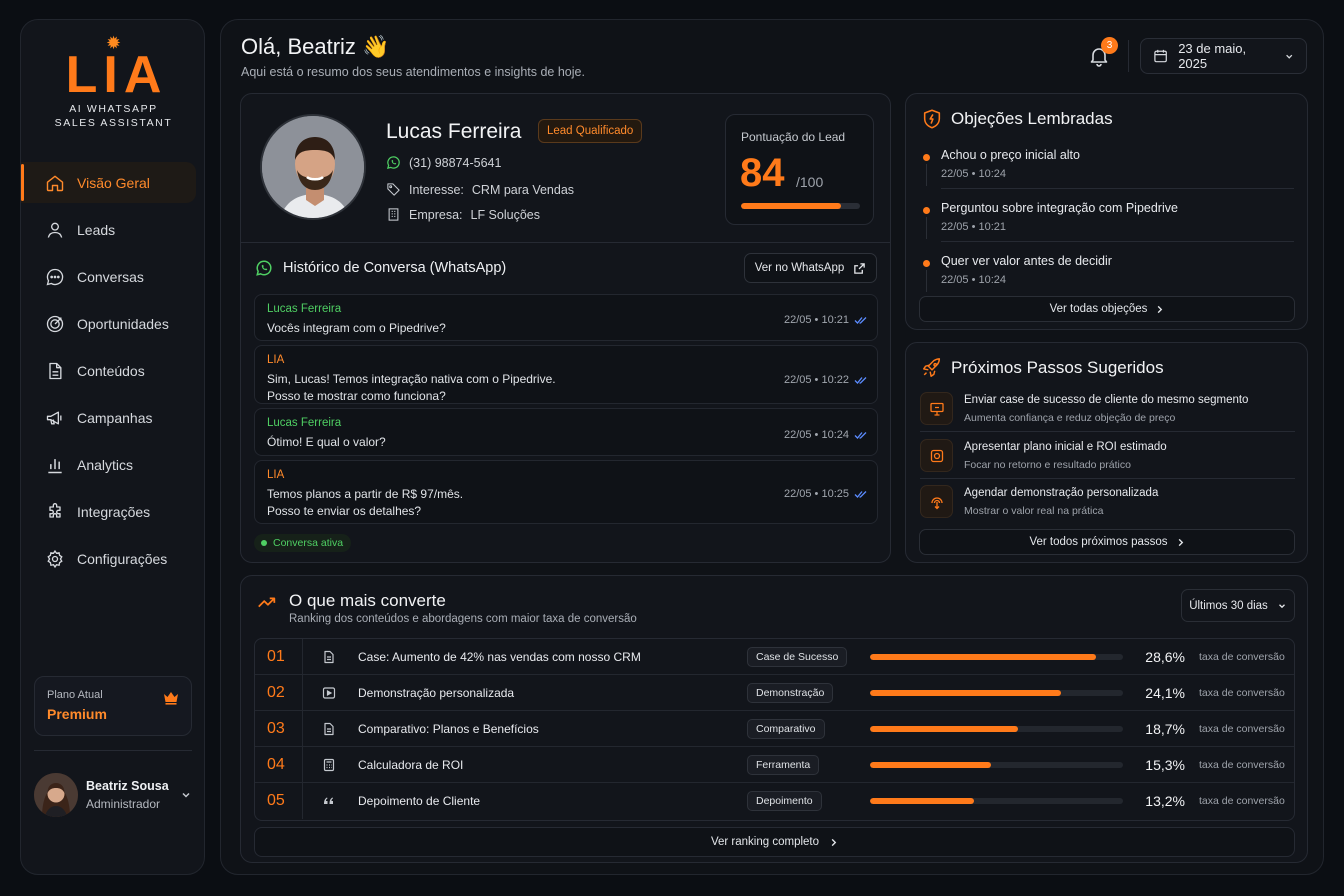  What do you see at coordinates (304, 309) in the screenshot?
I see `message-author: Lucas Ferreira` at bounding box center [304, 309].